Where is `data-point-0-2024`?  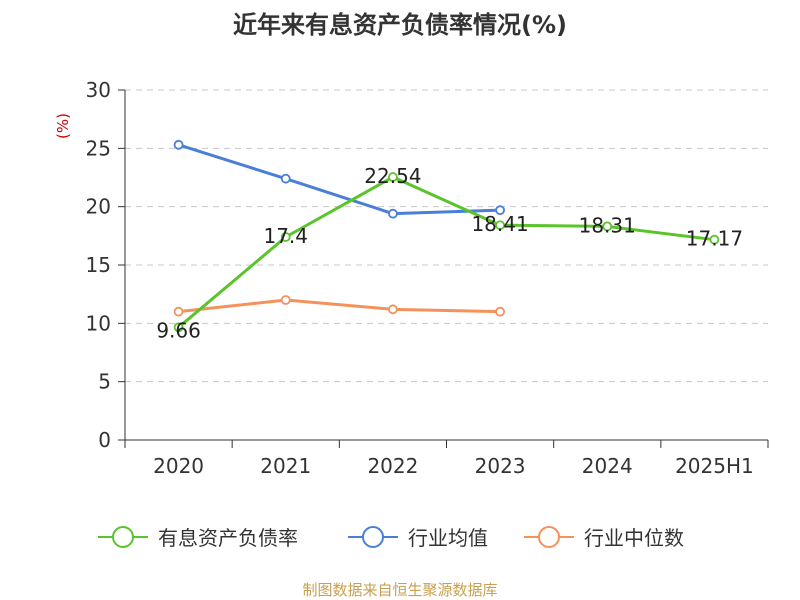
data-point-0-2024 is located at coordinates (607, 226).